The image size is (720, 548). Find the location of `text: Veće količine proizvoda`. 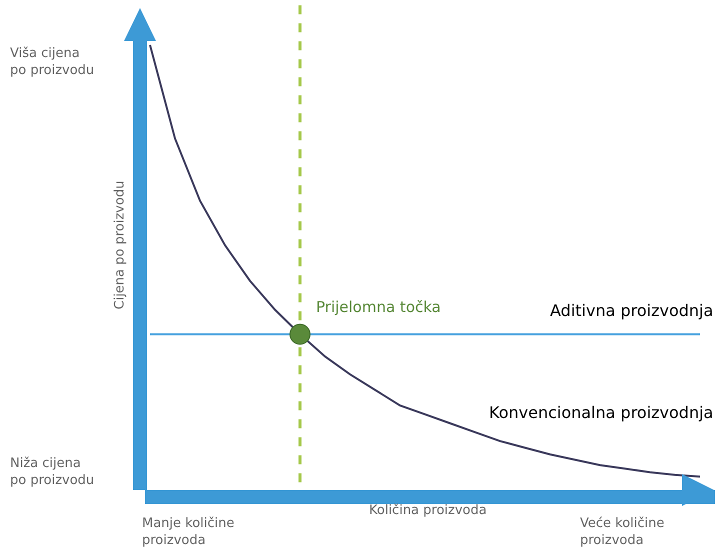

text: Veće količine proizvoda is located at coordinates (622, 532).